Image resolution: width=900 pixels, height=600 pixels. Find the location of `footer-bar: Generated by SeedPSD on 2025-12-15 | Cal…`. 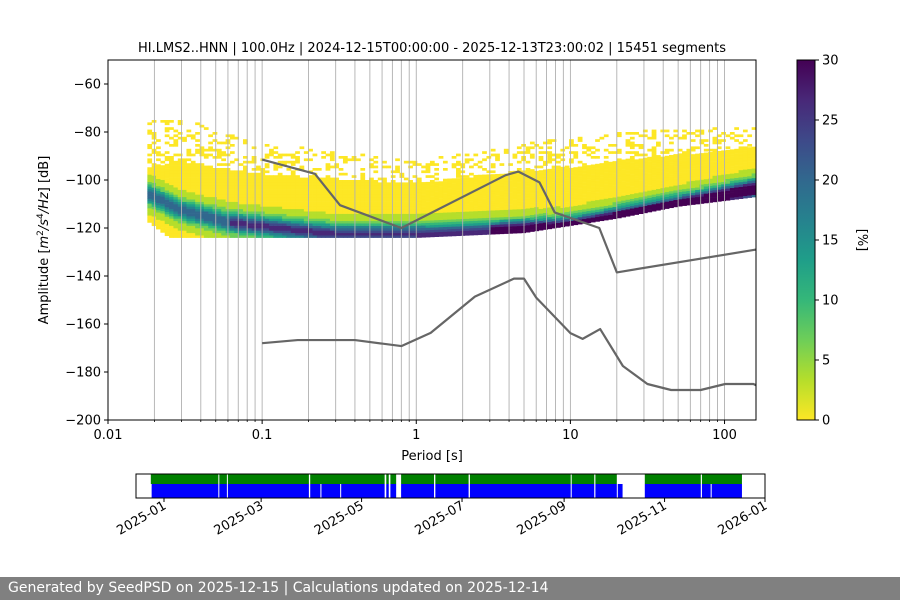

footer-bar: Generated by SeedPSD on 2025-12-15 | Cal… is located at coordinates (450, 588).